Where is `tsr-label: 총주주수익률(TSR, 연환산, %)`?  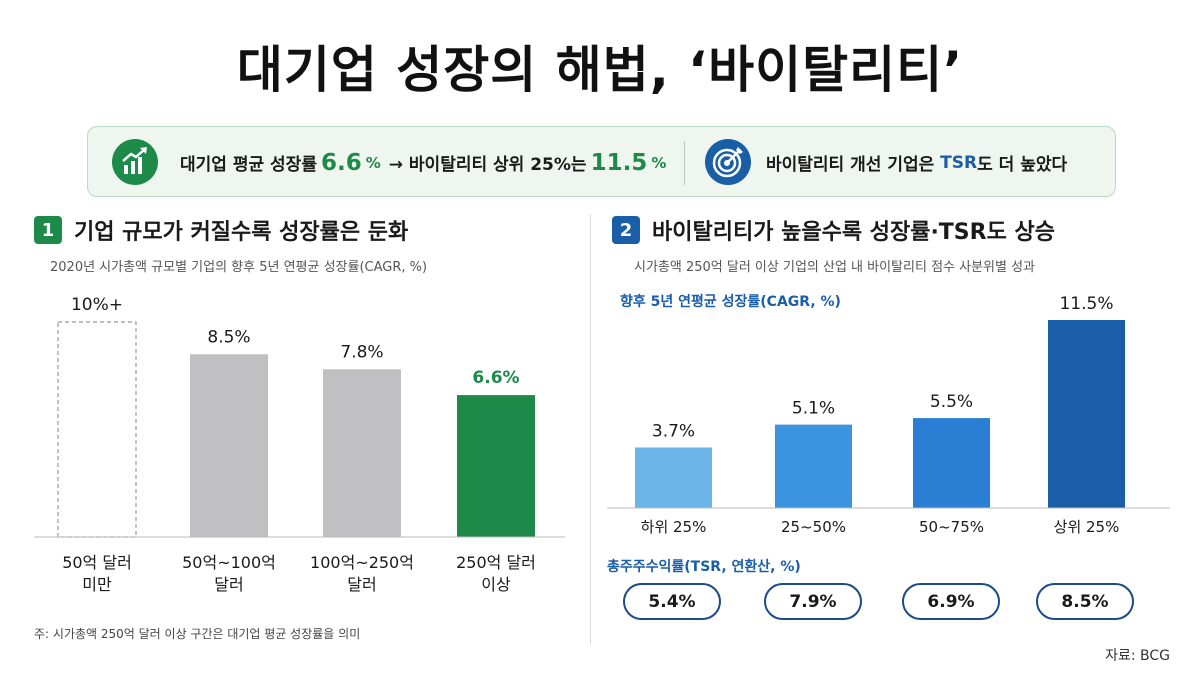 tsr-label: 총주주수익률(TSR, 연환산, %) is located at coordinates (704, 567).